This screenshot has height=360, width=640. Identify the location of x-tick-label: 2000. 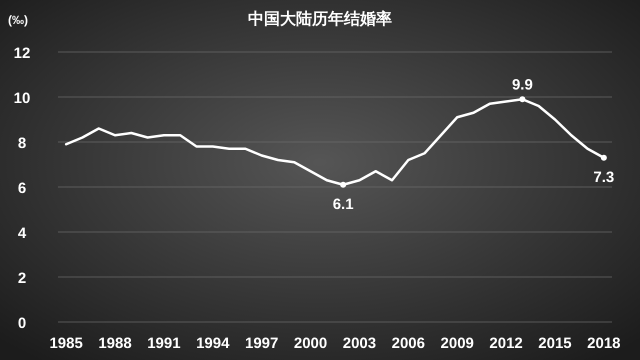
(311, 343).